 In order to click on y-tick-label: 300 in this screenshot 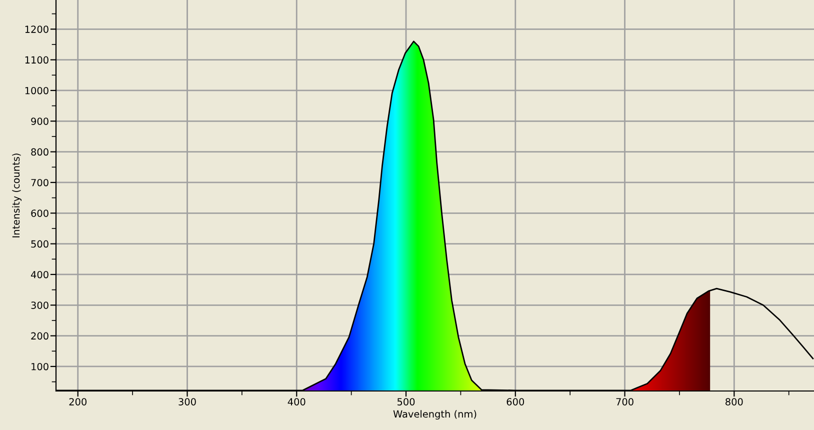, I will do `click(39, 305)`.